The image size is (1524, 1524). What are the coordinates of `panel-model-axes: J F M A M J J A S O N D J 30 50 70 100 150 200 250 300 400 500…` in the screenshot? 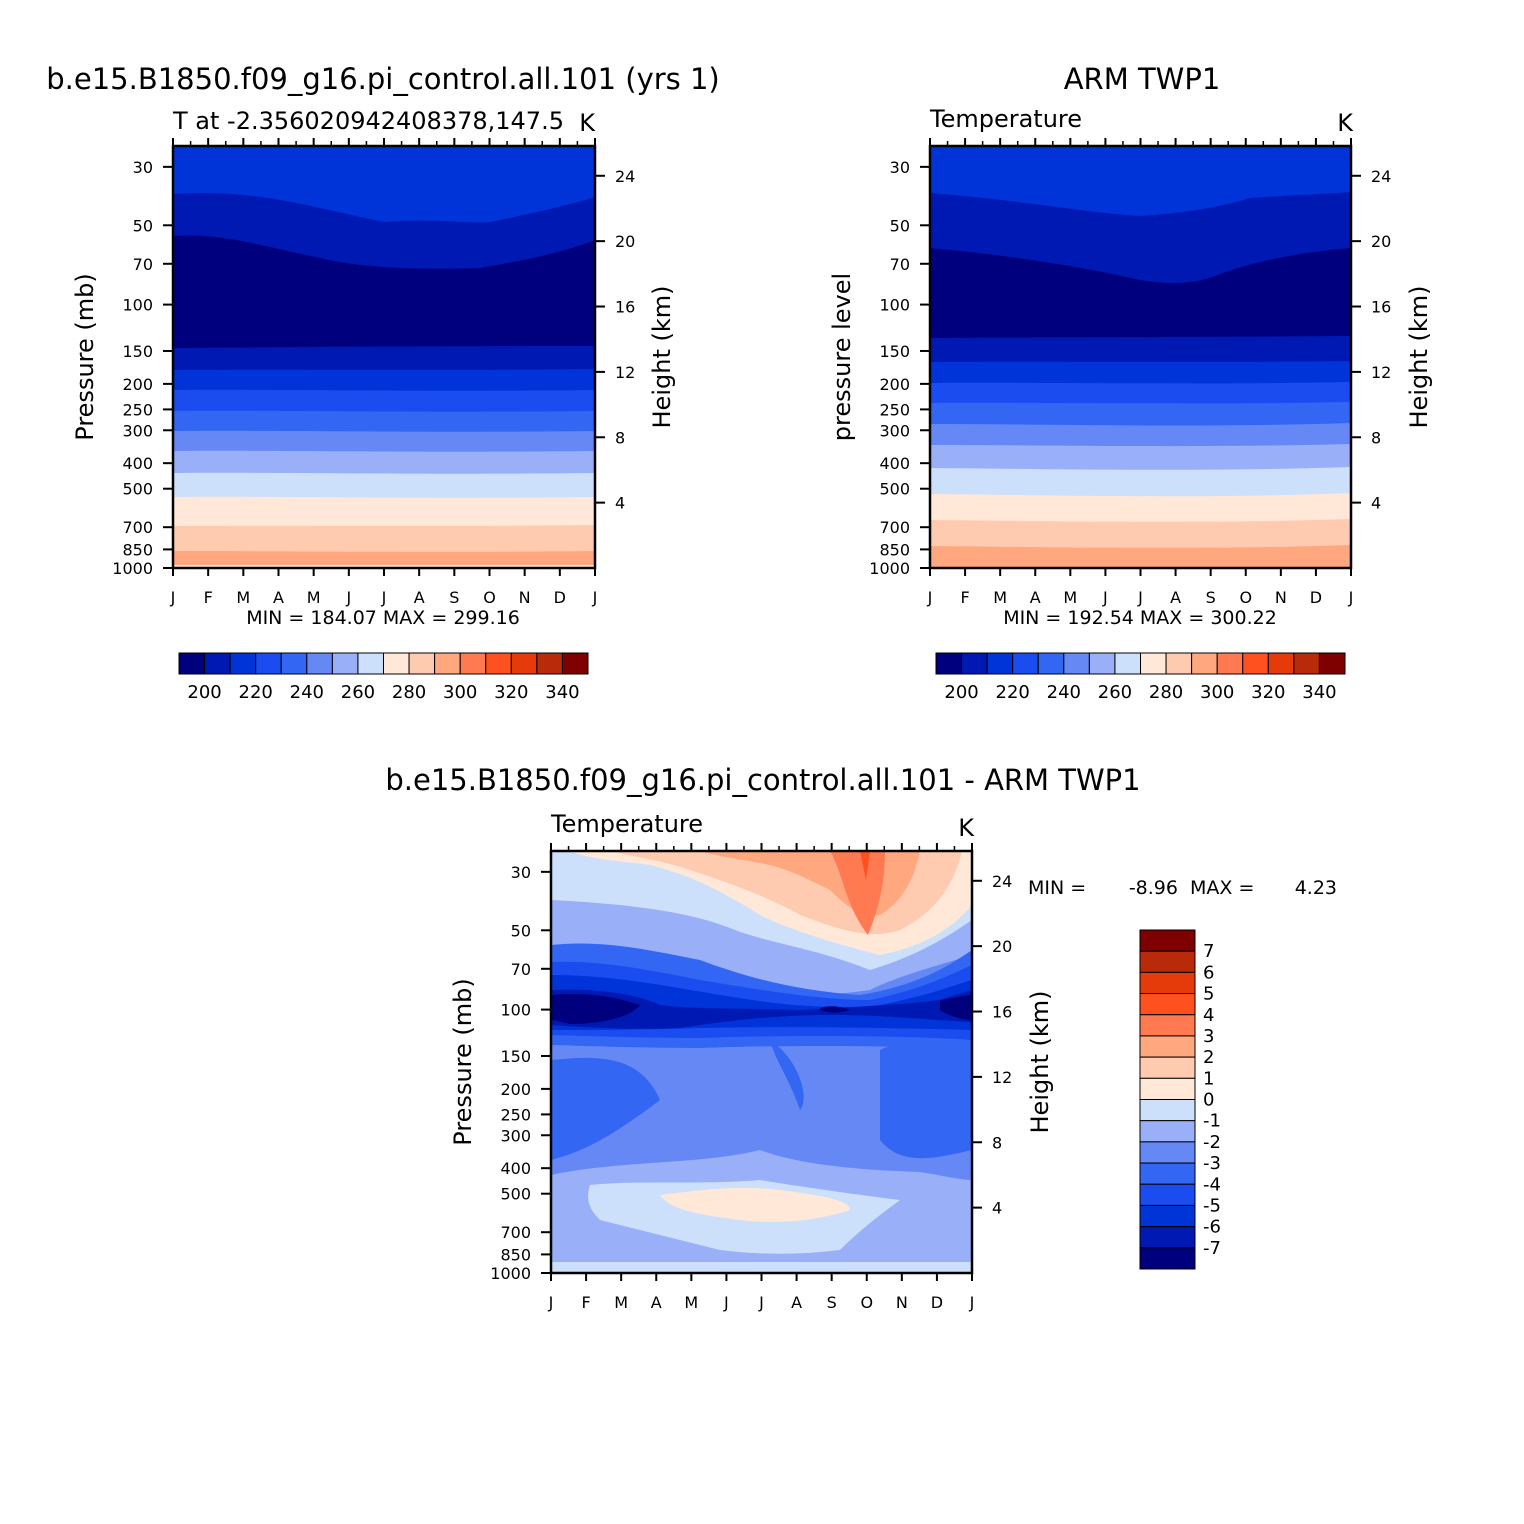 It's located at (373, 372).